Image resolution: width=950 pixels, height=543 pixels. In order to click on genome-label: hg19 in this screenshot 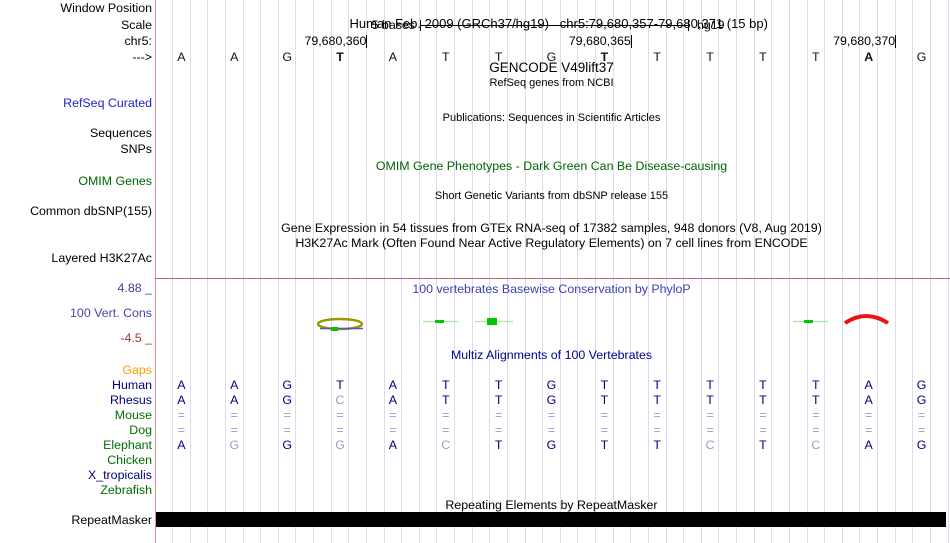, I will do `click(711, 25)`.